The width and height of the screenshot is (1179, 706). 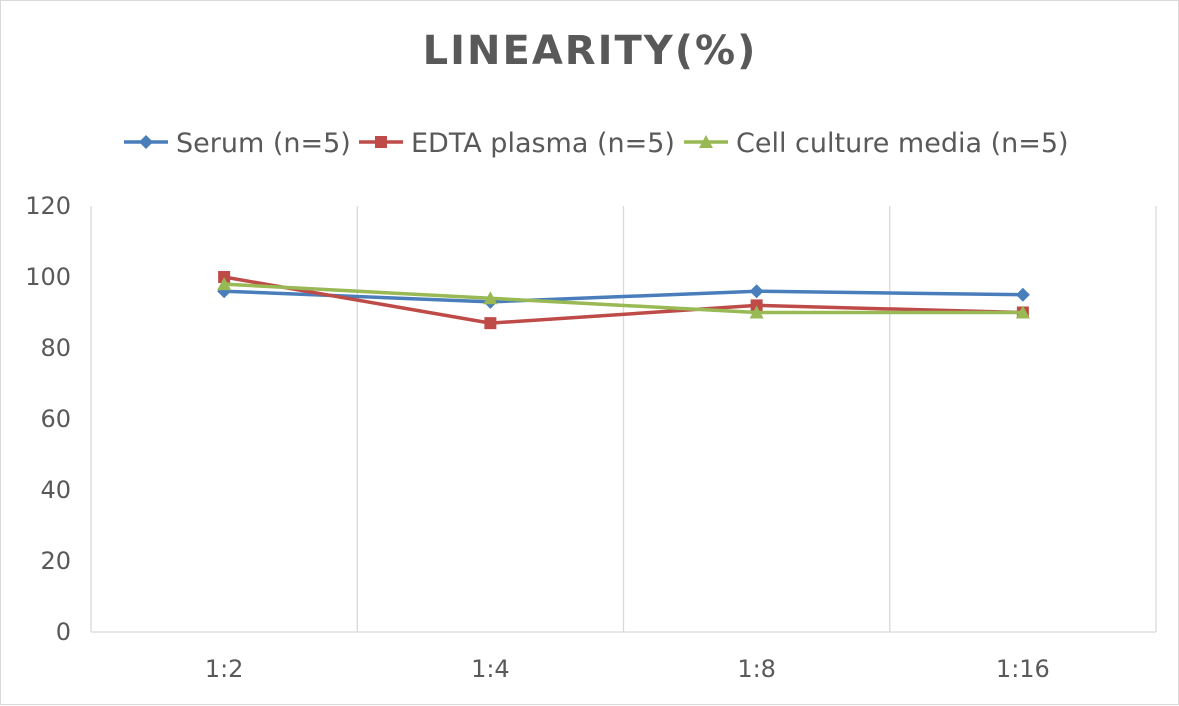 What do you see at coordinates (55, 348) in the screenshot?
I see `y-tick-label: 80` at bounding box center [55, 348].